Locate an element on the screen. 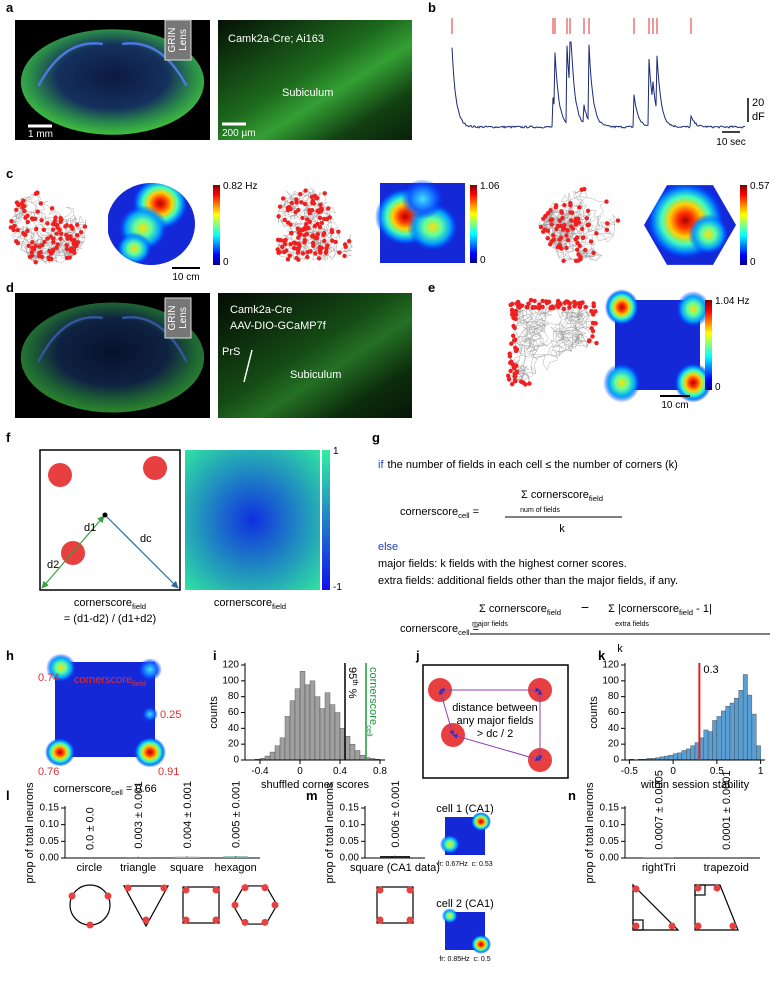 This screenshot has height=1007, width=778. x-tick-label: 0.8 is located at coordinates (380, 771).